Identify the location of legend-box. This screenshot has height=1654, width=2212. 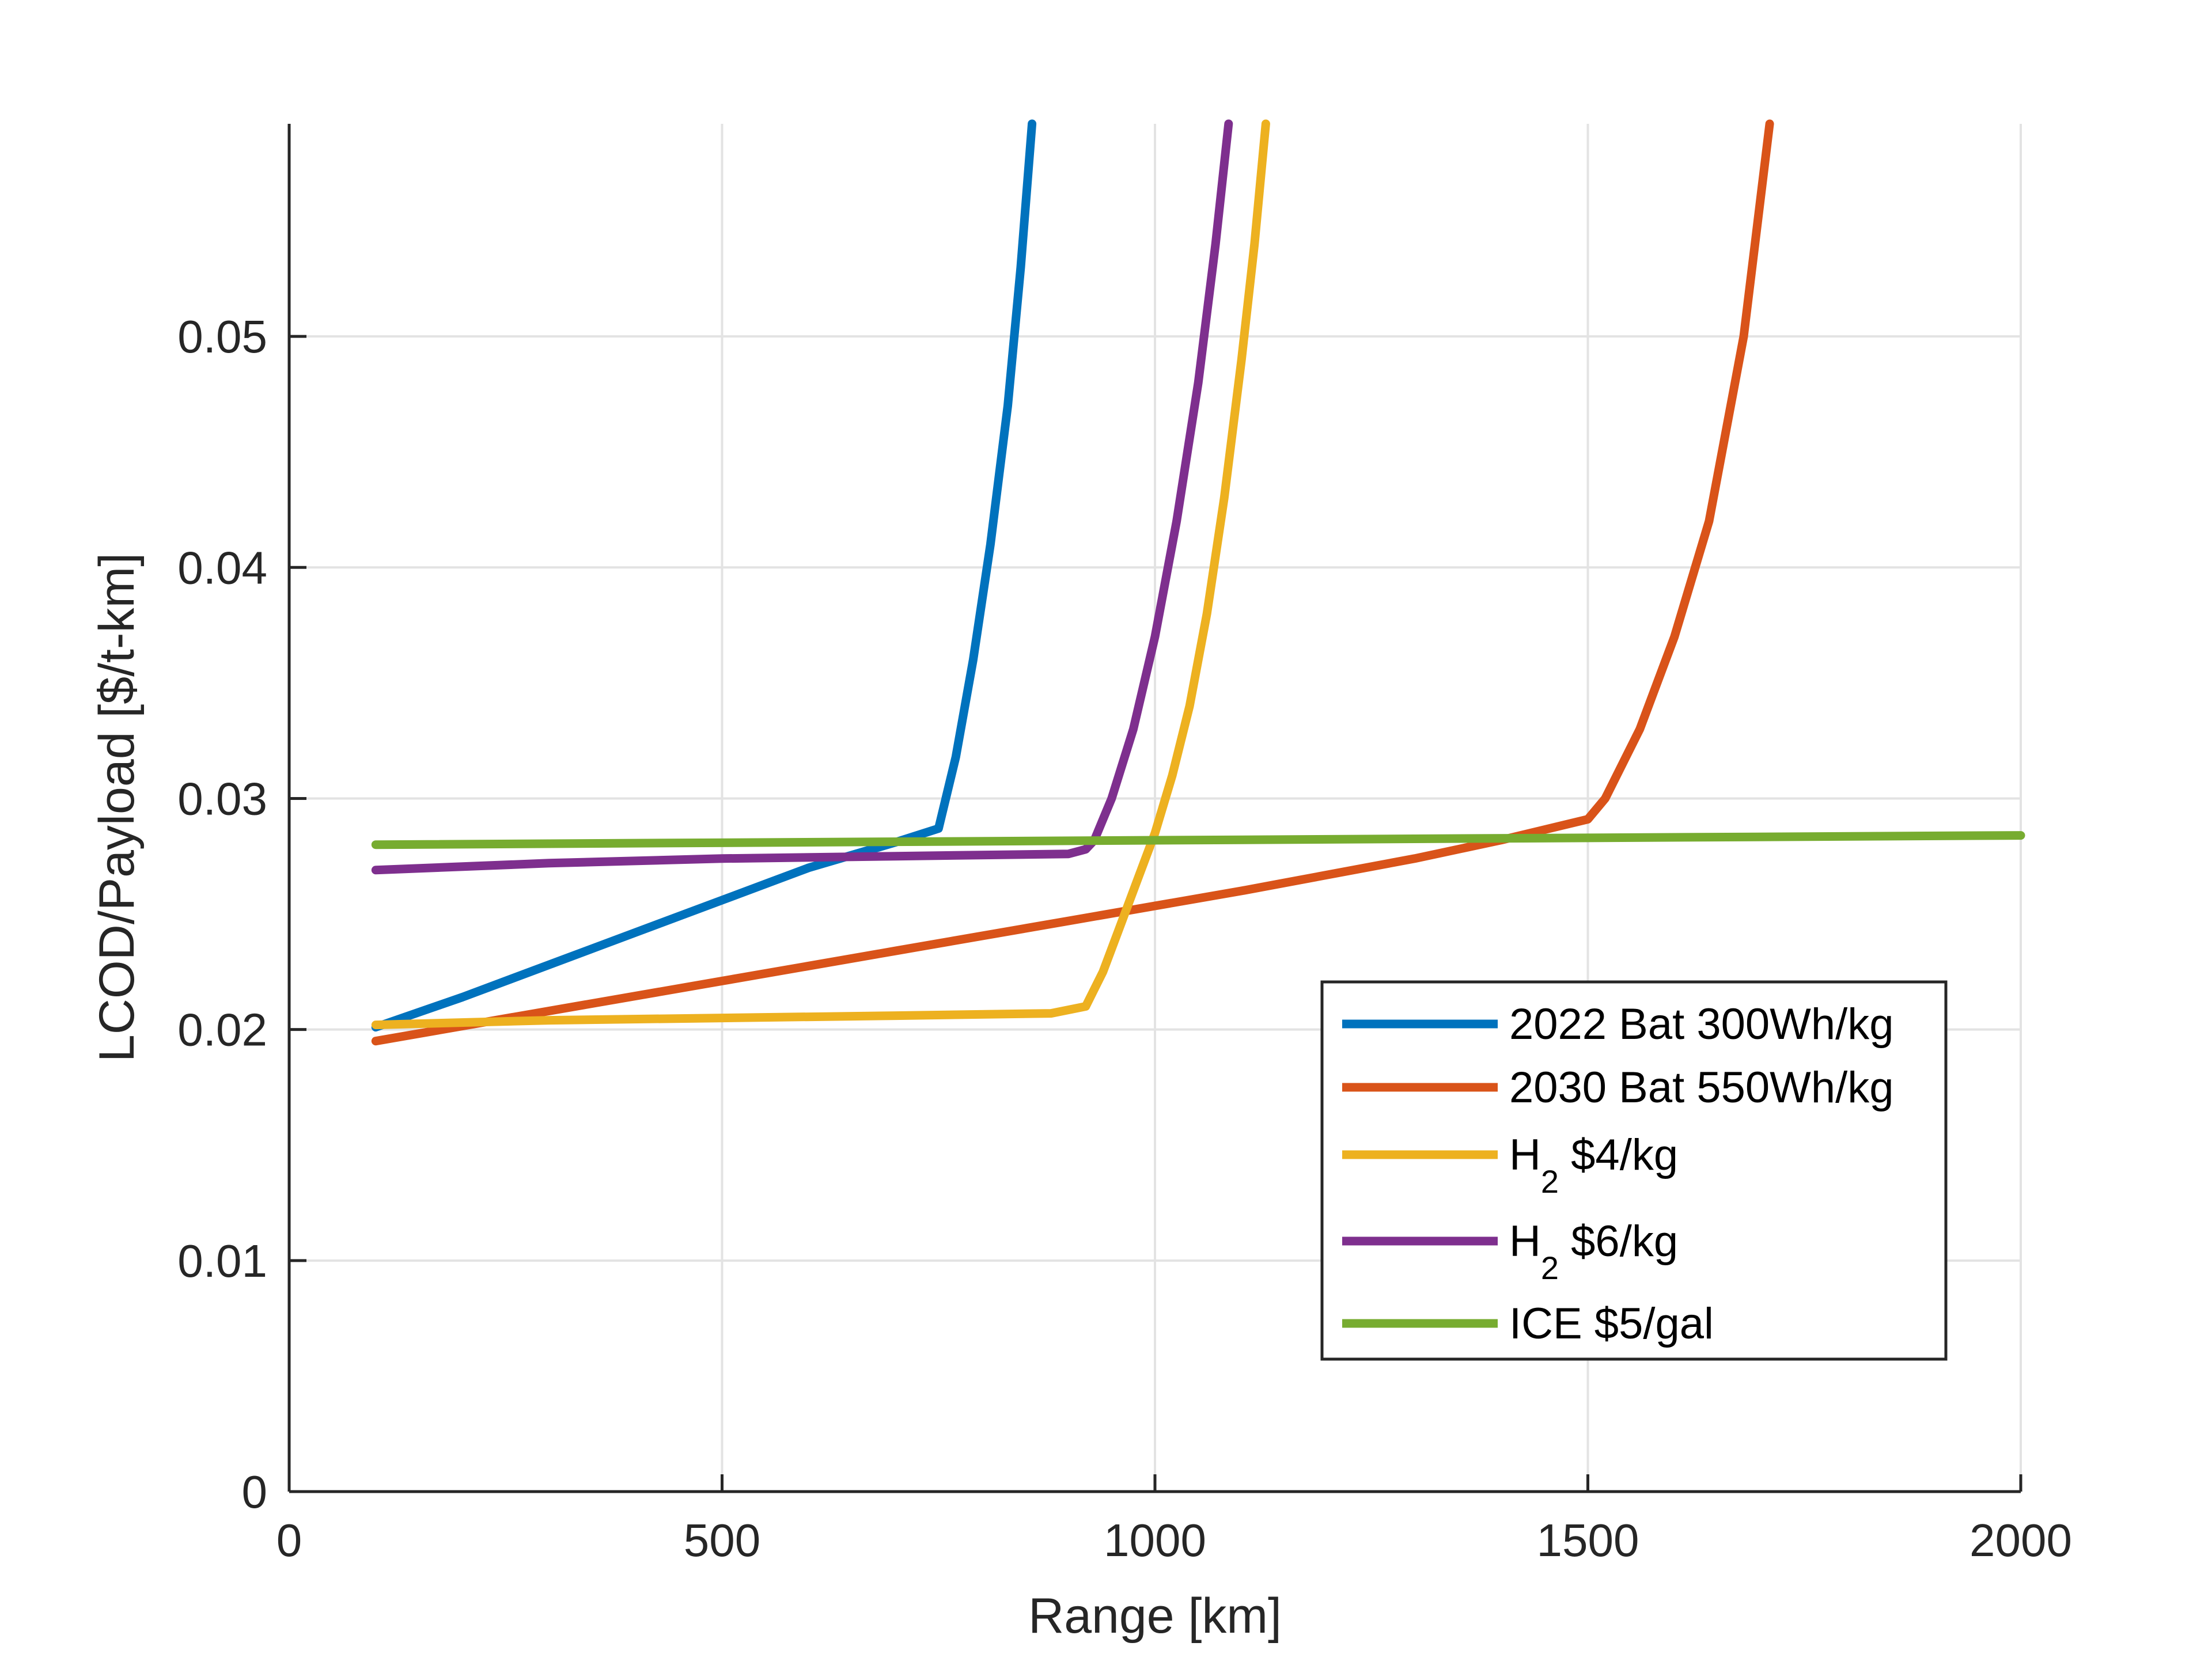
(1634, 1170).